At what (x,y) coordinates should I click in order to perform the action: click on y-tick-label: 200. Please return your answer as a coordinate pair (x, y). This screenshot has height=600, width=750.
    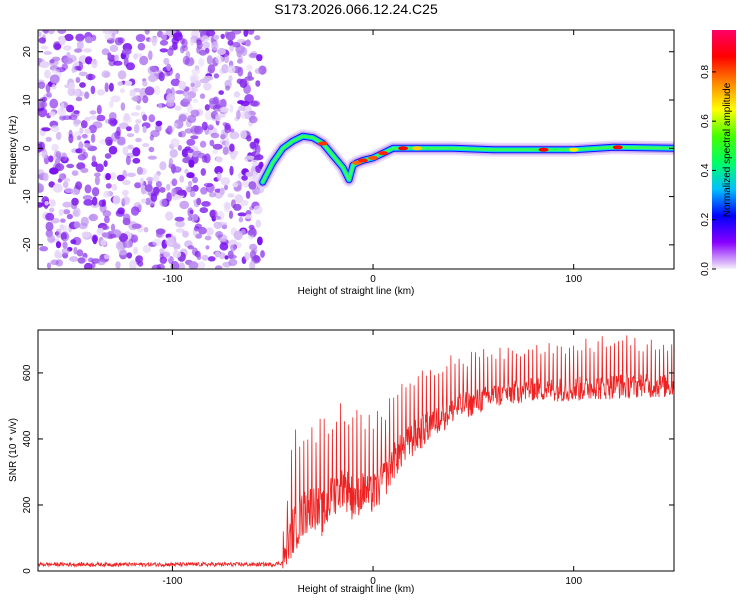
    Looking at the image, I should click on (27, 504).